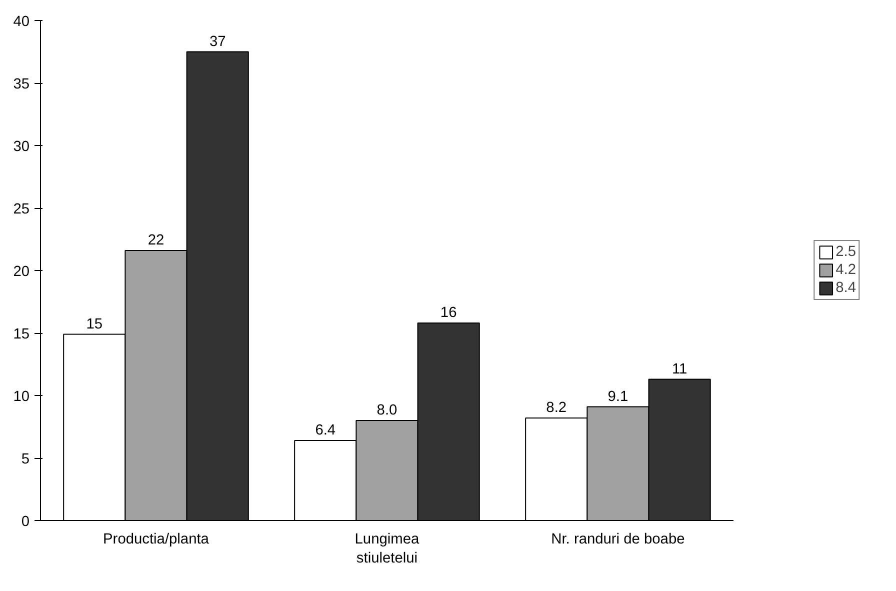 This screenshot has height=591, width=896. What do you see at coordinates (846, 270) in the screenshot?
I see `legend-label: 4.2` at bounding box center [846, 270].